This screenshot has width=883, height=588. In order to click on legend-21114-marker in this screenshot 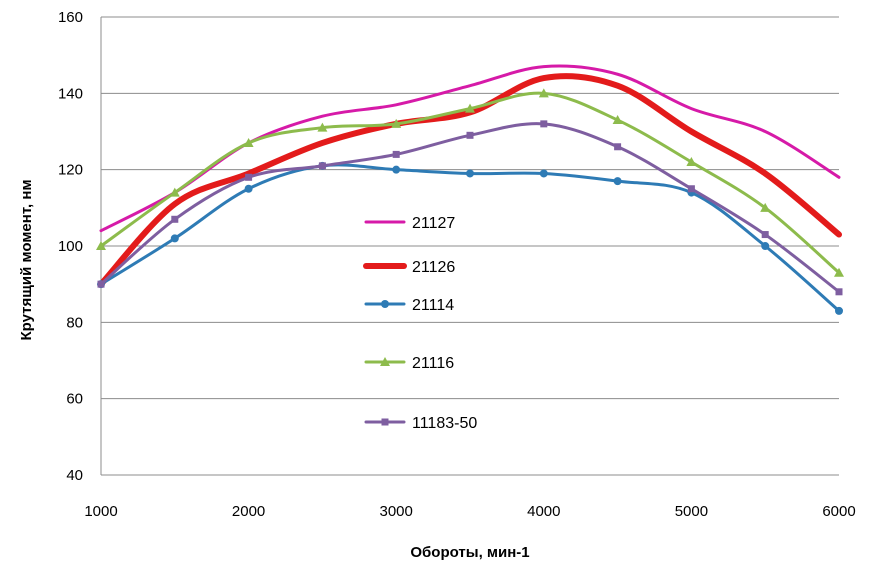, I will do `click(385, 304)`.